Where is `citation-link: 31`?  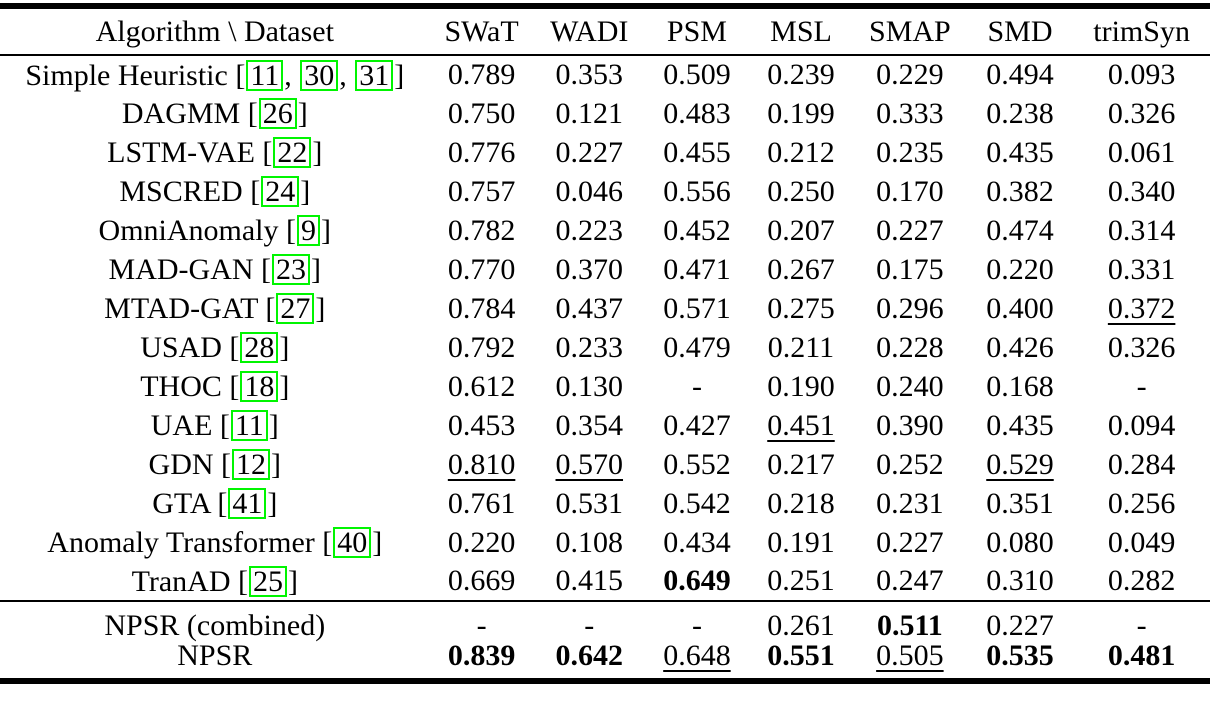 citation-link: 31 is located at coordinates (374, 75).